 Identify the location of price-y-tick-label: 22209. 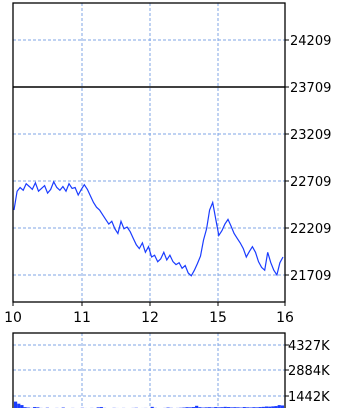
(310, 229).